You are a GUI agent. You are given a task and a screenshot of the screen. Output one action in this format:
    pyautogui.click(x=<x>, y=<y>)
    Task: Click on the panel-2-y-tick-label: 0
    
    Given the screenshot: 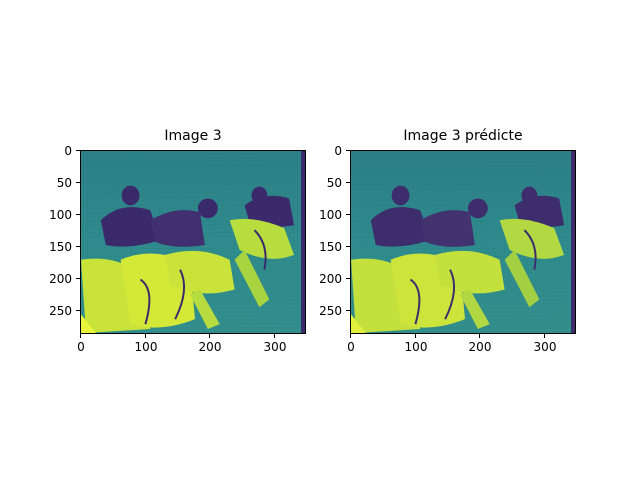 What is the action you would take?
    pyautogui.click(x=338, y=151)
    